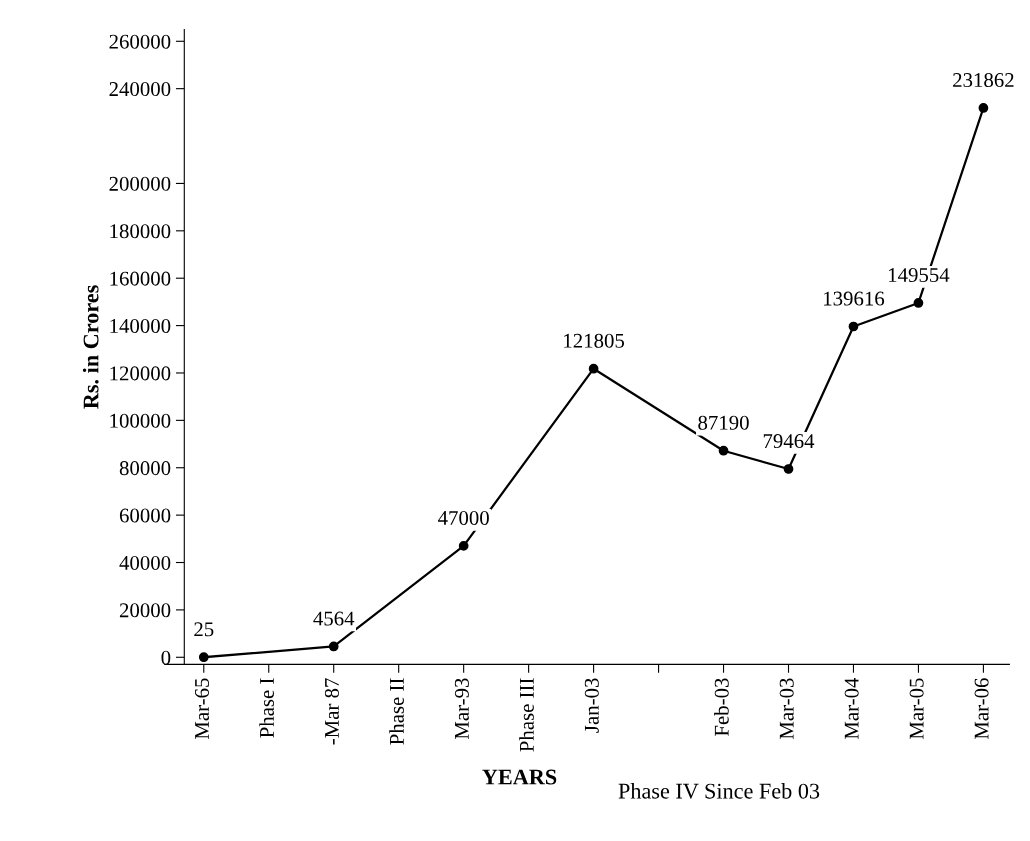  I want to click on data-label: 149554, so click(919, 275).